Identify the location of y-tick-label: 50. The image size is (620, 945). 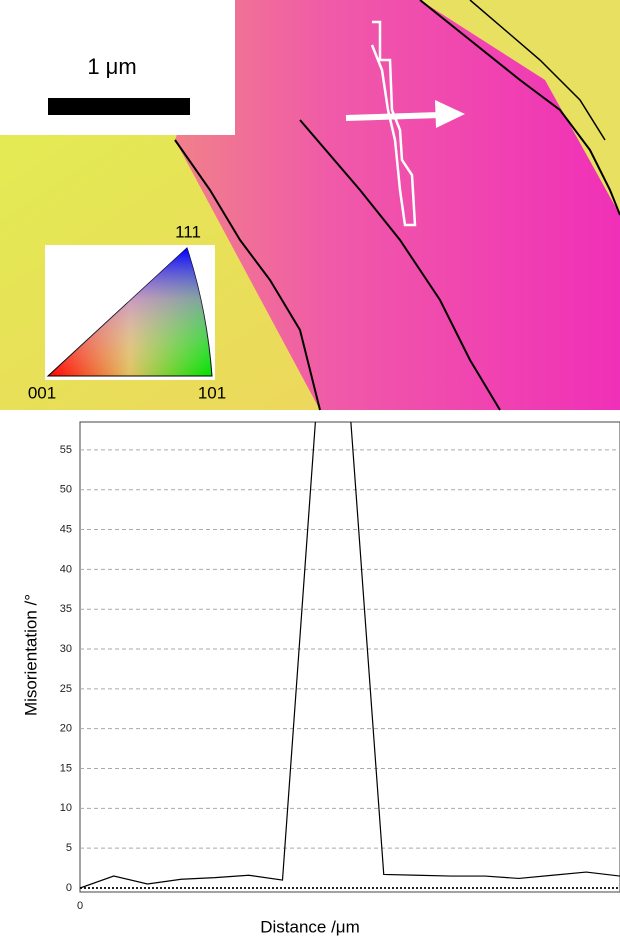
(66, 490).